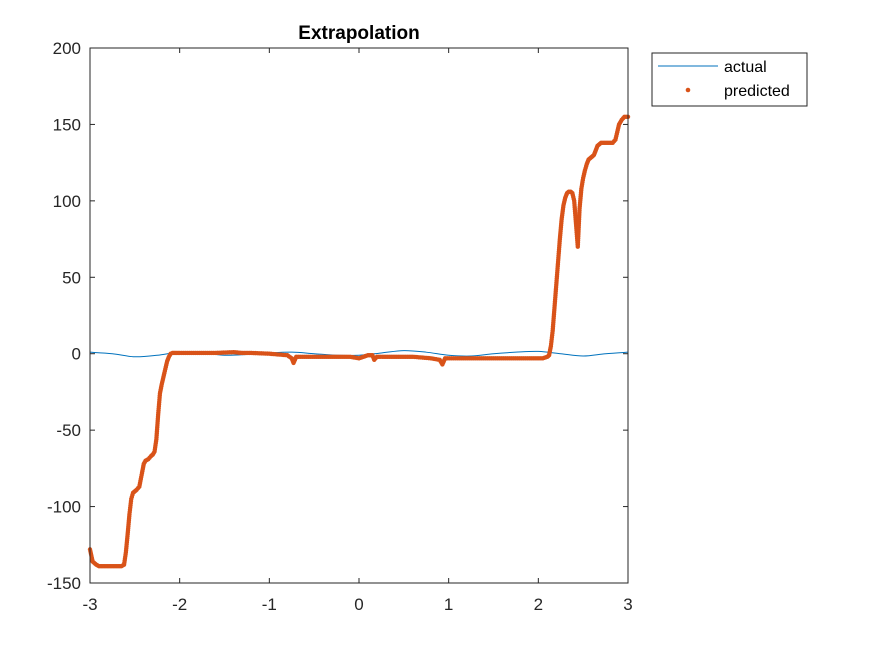  Describe the element at coordinates (627, 604) in the screenshot. I see `x-tick-label: 3` at that location.